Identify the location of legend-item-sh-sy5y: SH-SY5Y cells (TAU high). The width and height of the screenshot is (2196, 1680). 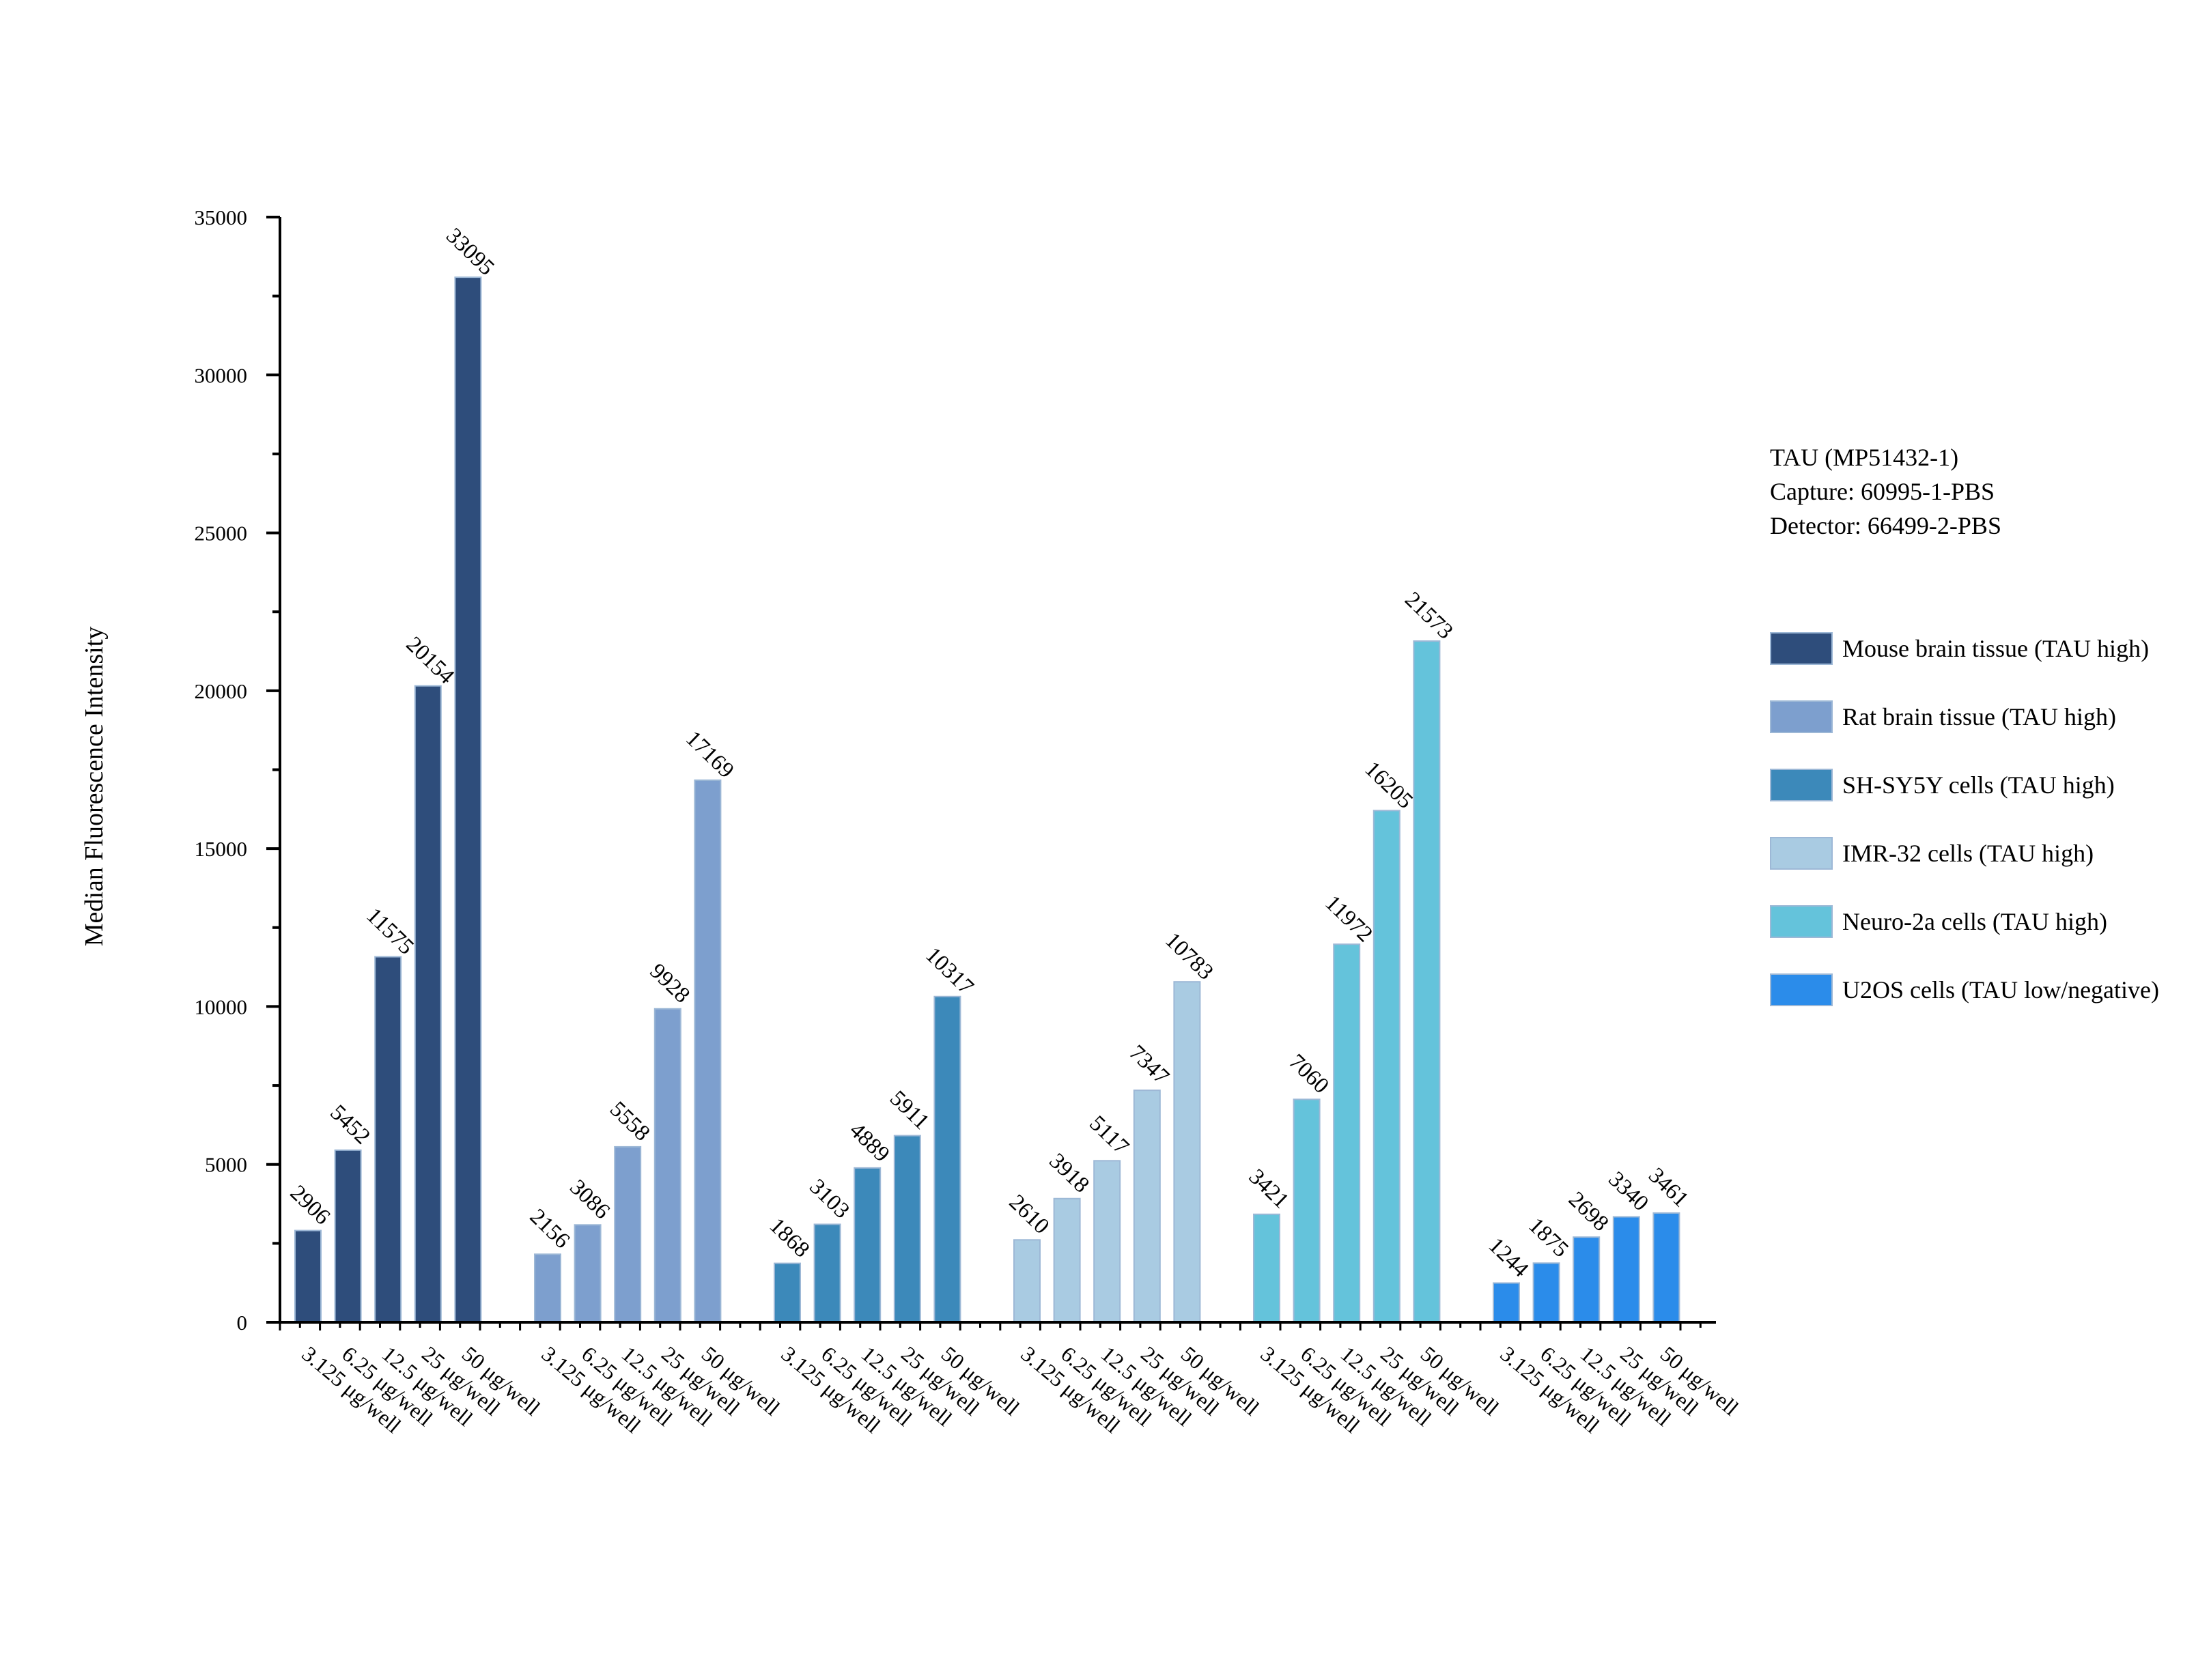
(1943, 785).